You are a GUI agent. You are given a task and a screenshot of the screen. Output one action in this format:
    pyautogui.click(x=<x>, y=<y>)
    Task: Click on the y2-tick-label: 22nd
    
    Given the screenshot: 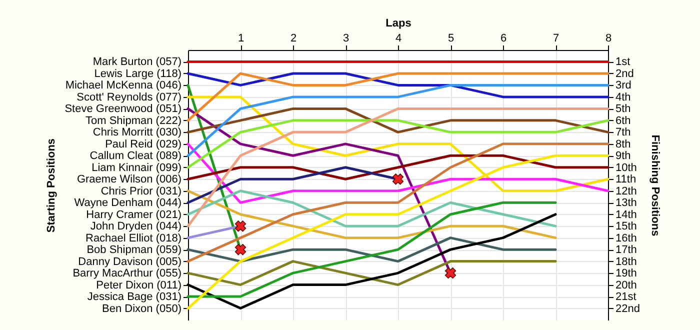 What is the action you would take?
    pyautogui.click(x=628, y=308)
    